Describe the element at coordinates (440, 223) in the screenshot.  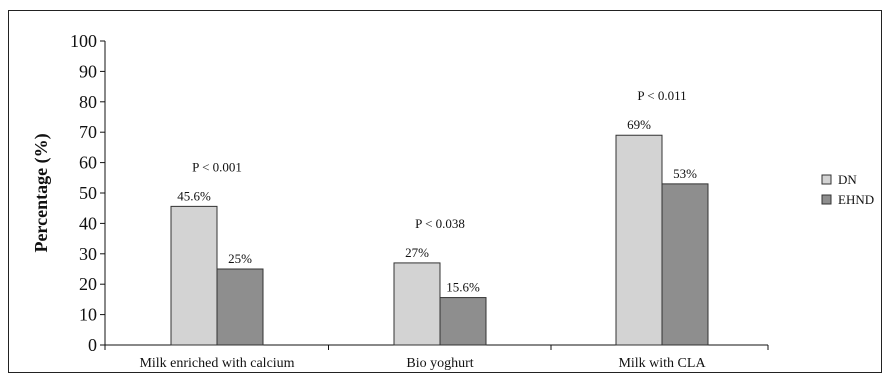
I see `p-value-annotation: P < 0.038` at that location.